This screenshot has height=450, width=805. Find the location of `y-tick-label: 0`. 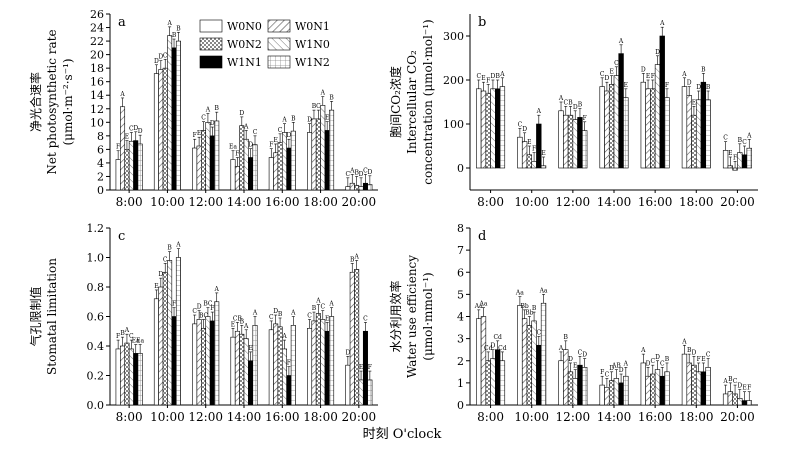

y-tick-label: 0 is located at coordinates (100, 190).